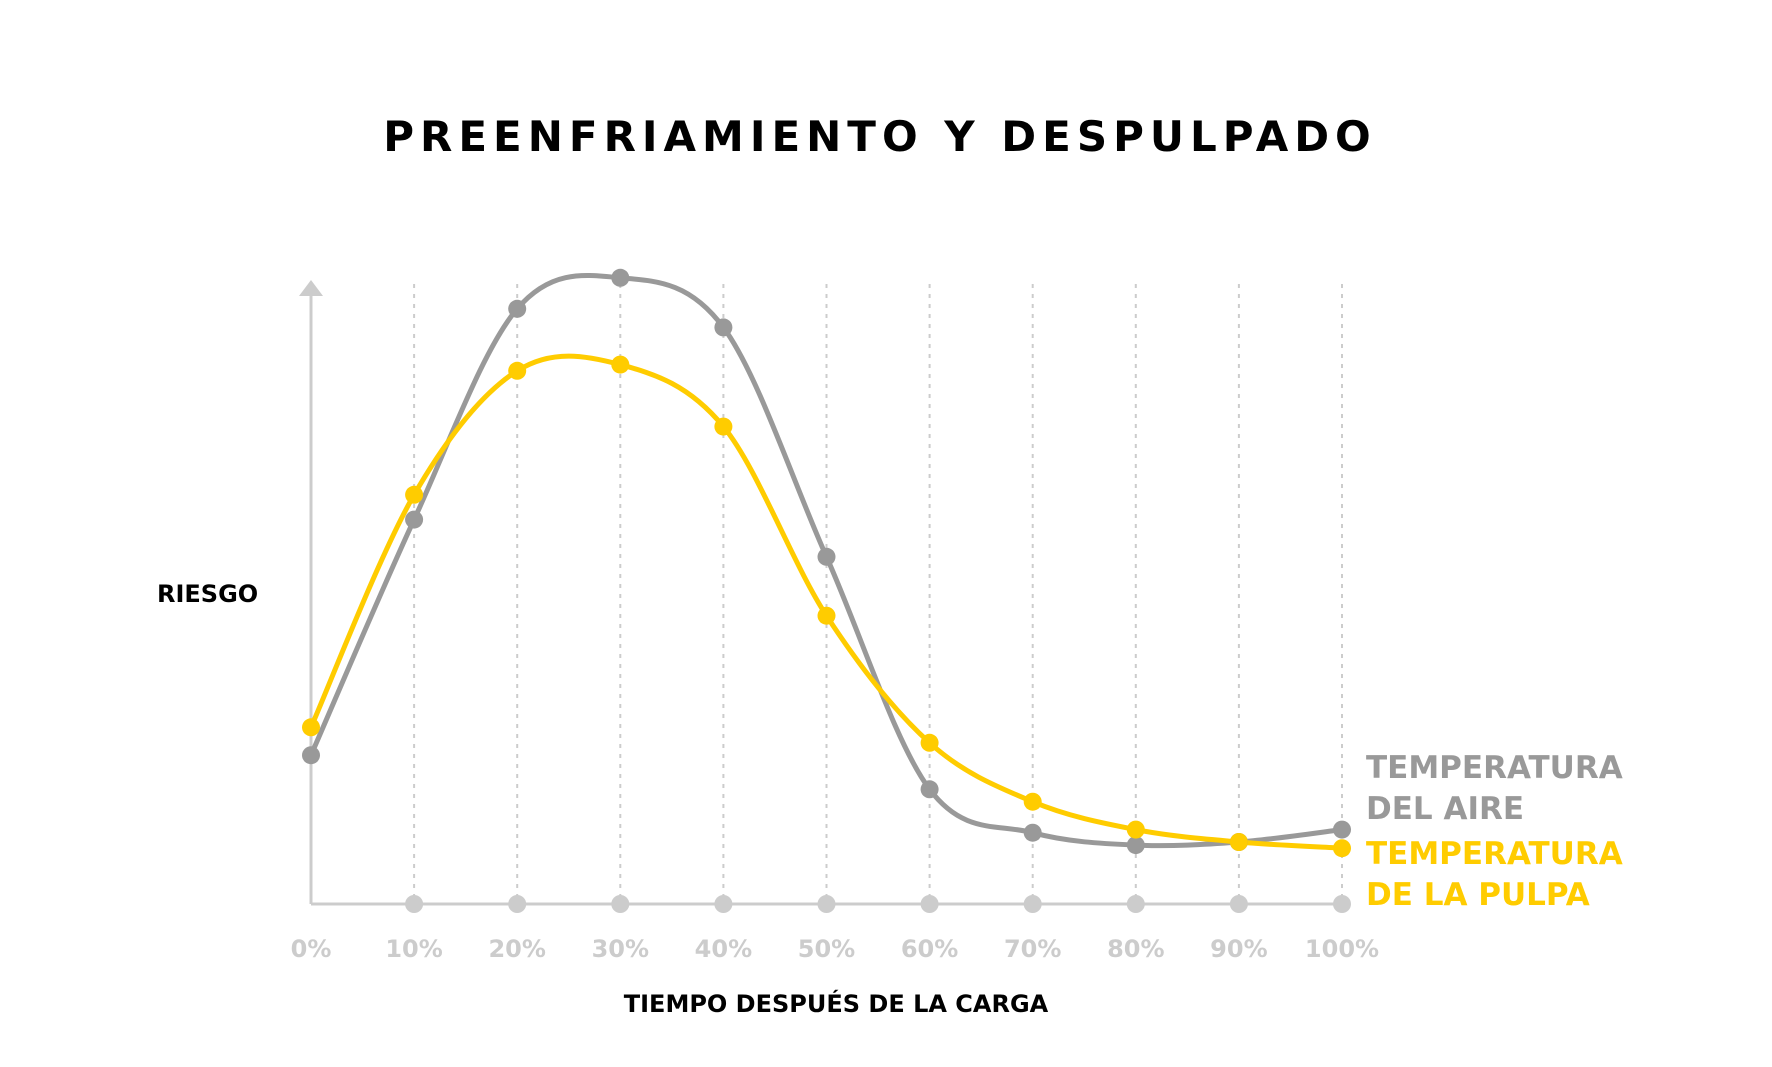 The image size is (1772, 1067). What do you see at coordinates (723, 949) in the screenshot?
I see `x-tick-label: 40%` at bounding box center [723, 949].